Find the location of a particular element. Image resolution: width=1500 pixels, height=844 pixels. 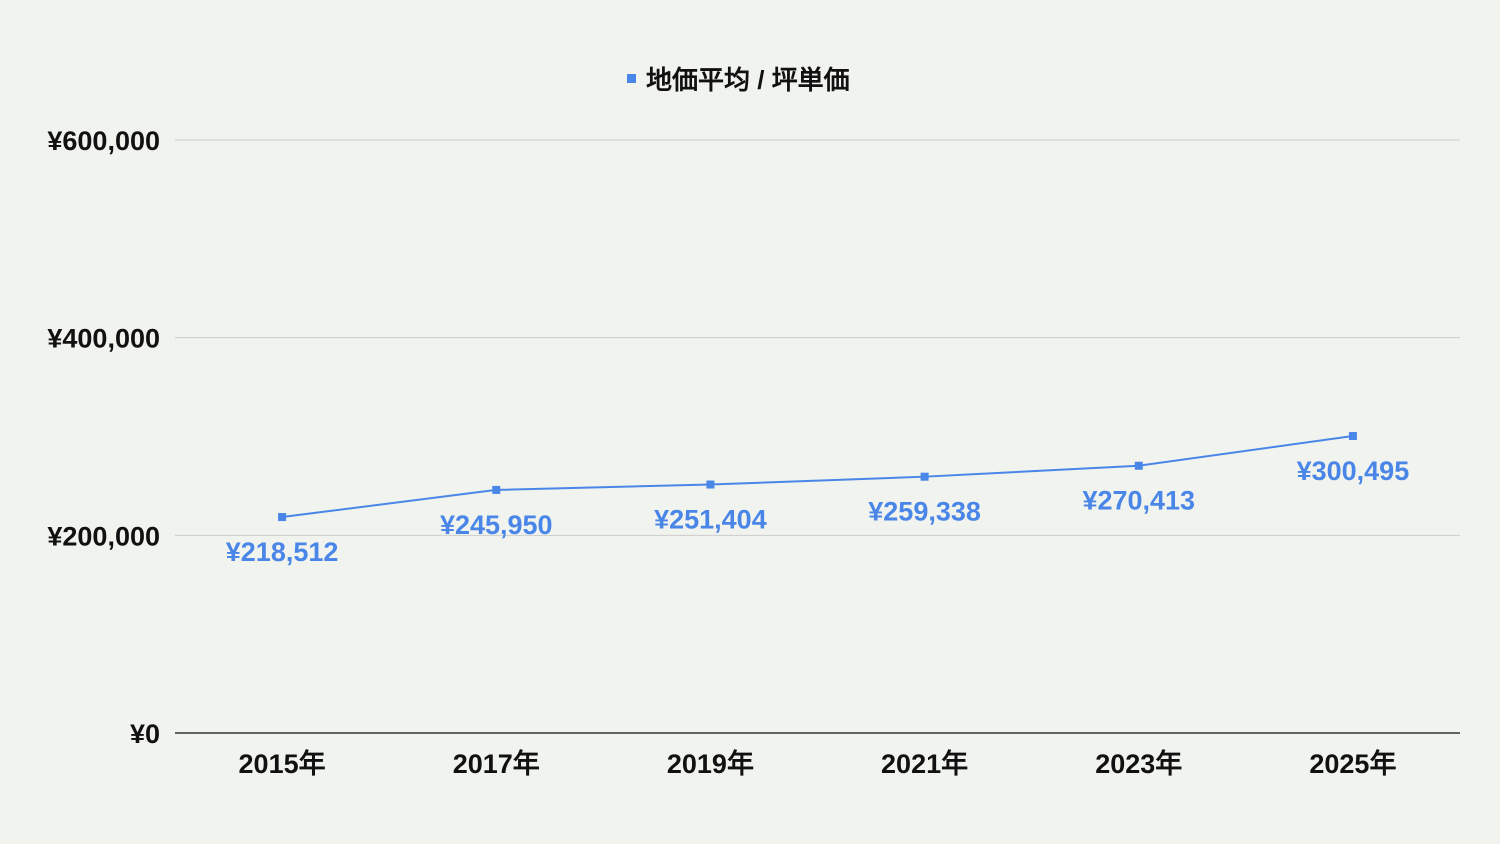

legend: 地価平均 / 坪単価 is located at coordinates (738, 80).